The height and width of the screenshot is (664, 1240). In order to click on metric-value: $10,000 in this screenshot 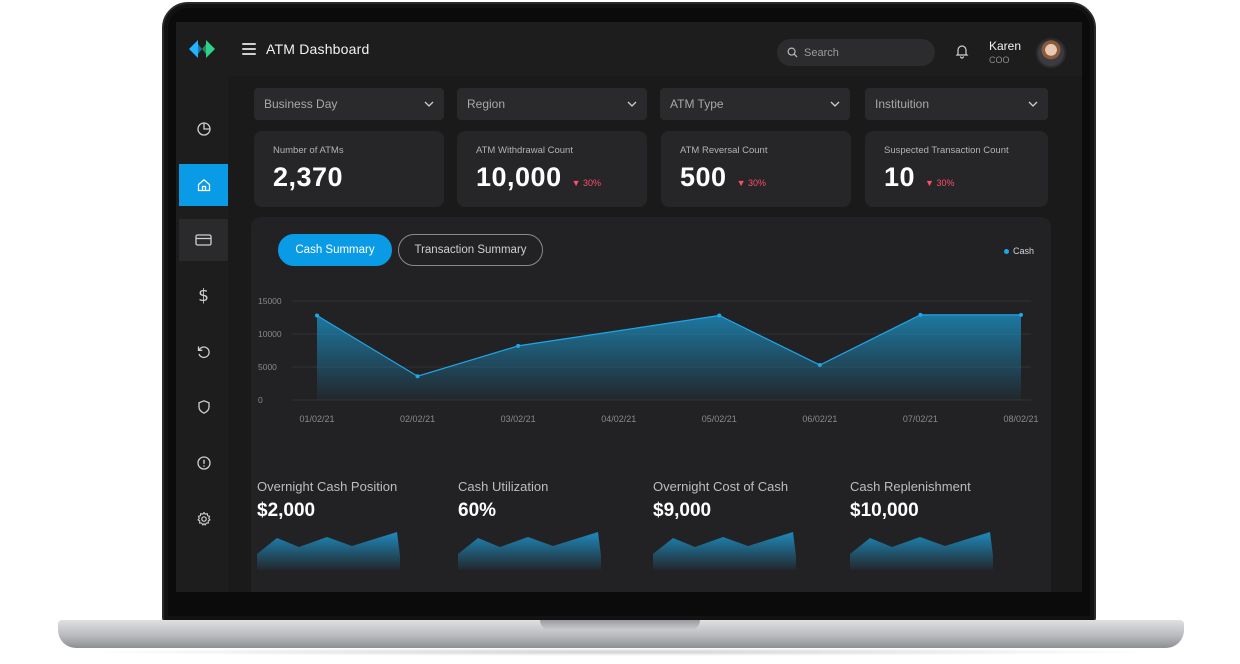, I will do `click(884, 510)`.